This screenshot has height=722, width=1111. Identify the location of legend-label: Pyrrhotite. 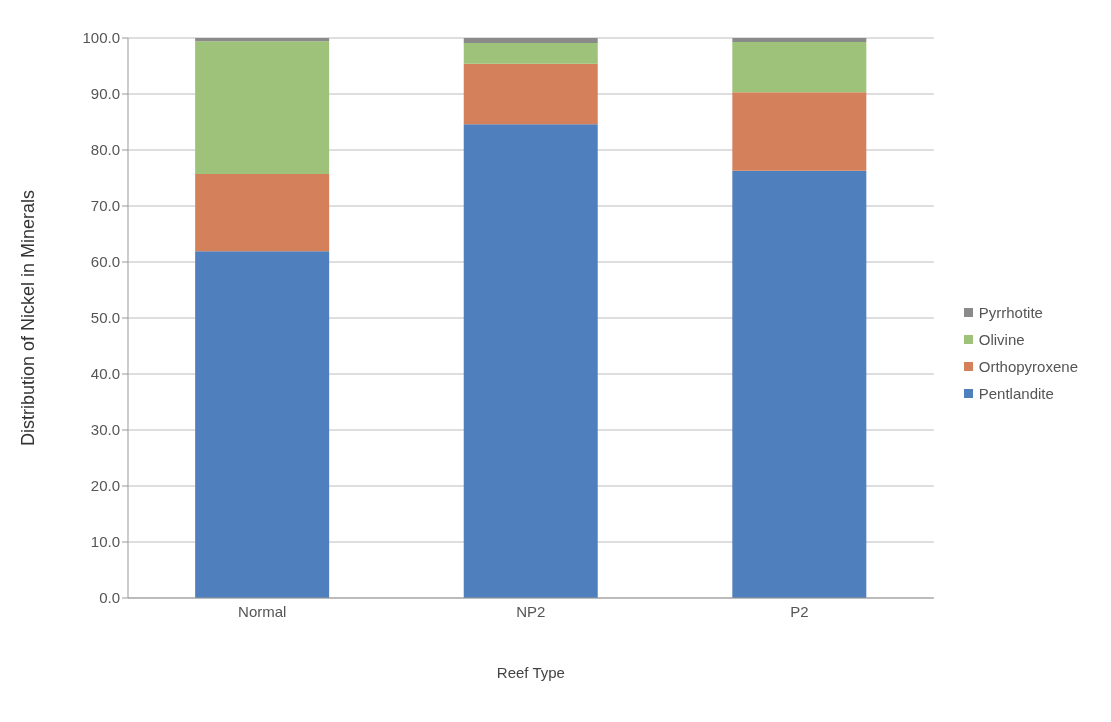
(1010, 312).